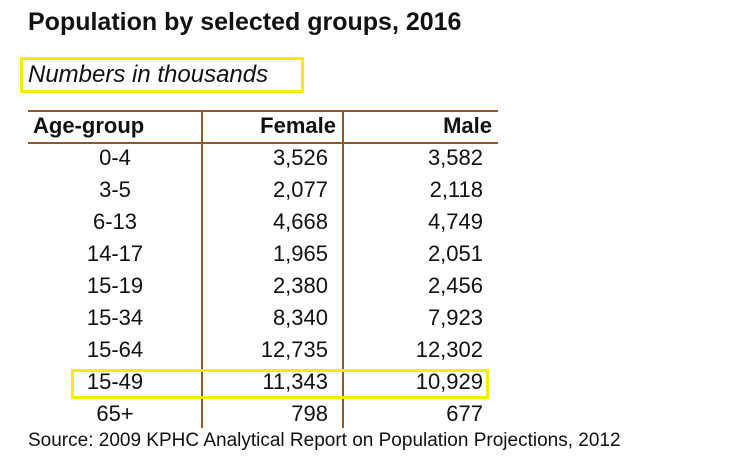  Describe the element at coordinates (300, 189) in the screenshot. I see `female-value-cell: 2,077` at that location.